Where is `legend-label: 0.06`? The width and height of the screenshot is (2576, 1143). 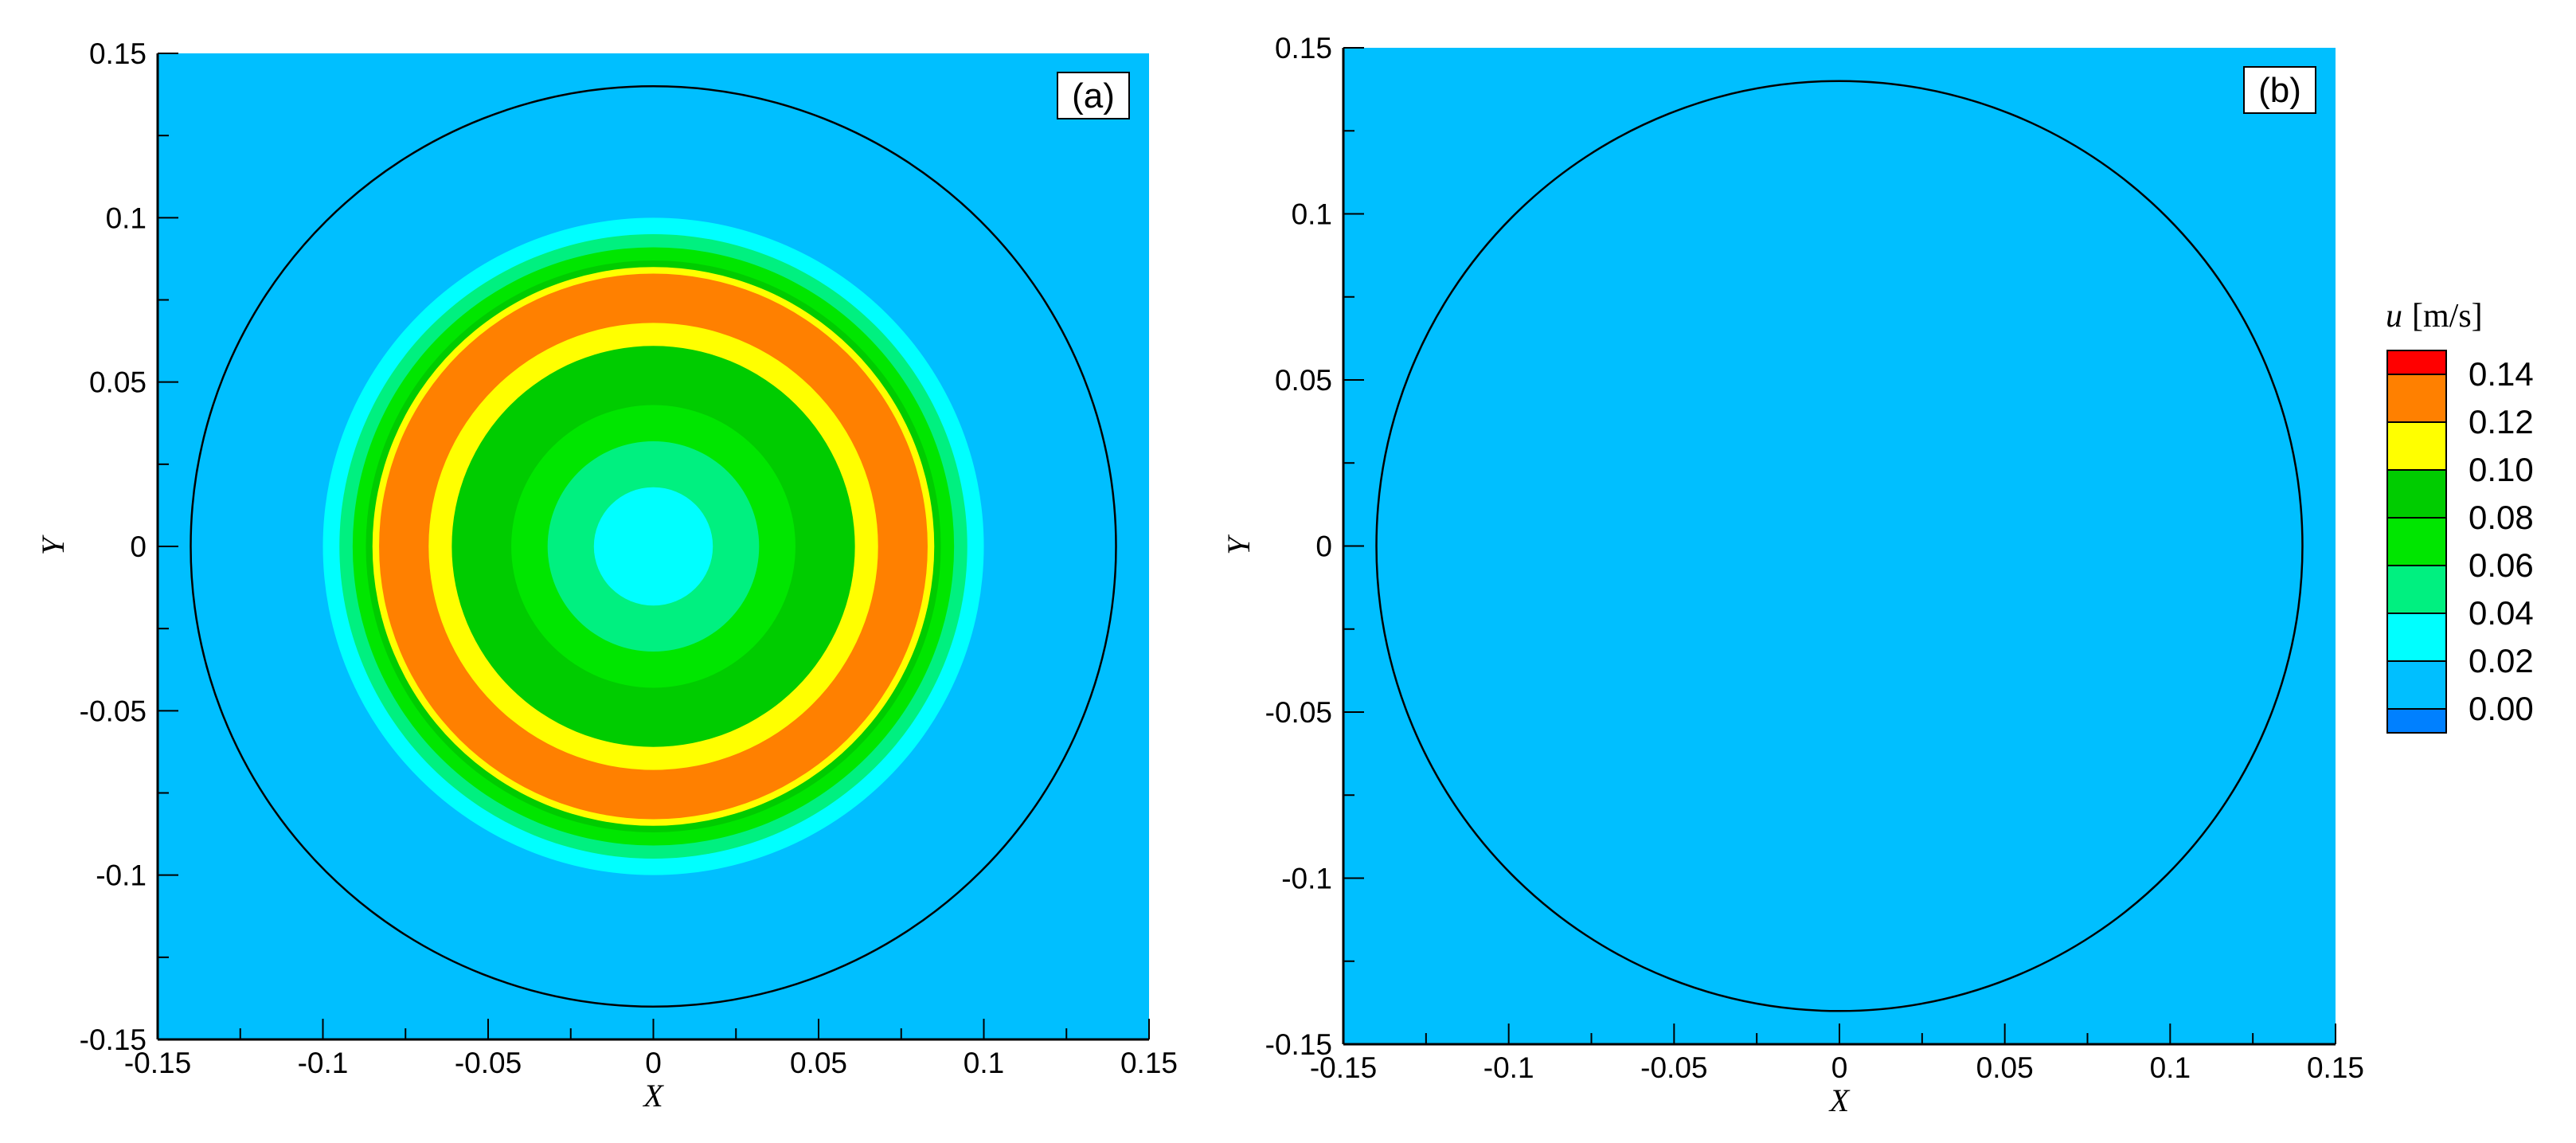
legend-label: 0.06 is located at coordinates (2501, 565).